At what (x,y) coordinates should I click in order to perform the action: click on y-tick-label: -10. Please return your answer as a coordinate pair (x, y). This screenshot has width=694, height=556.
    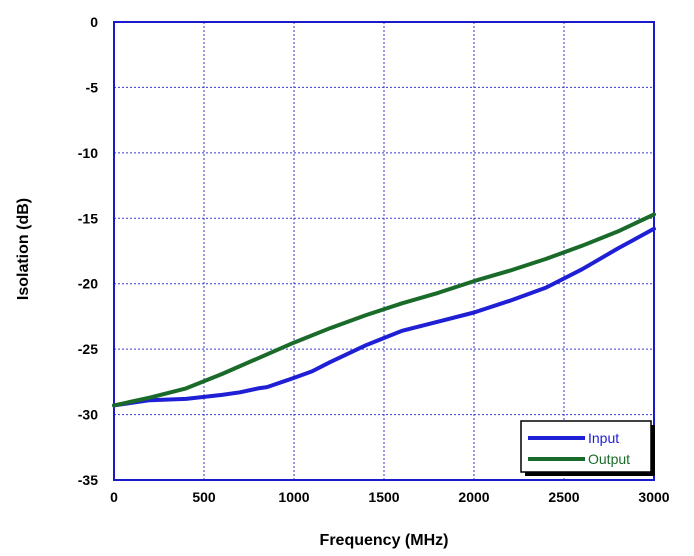
    Looking at the image, I should click on (88, 153).